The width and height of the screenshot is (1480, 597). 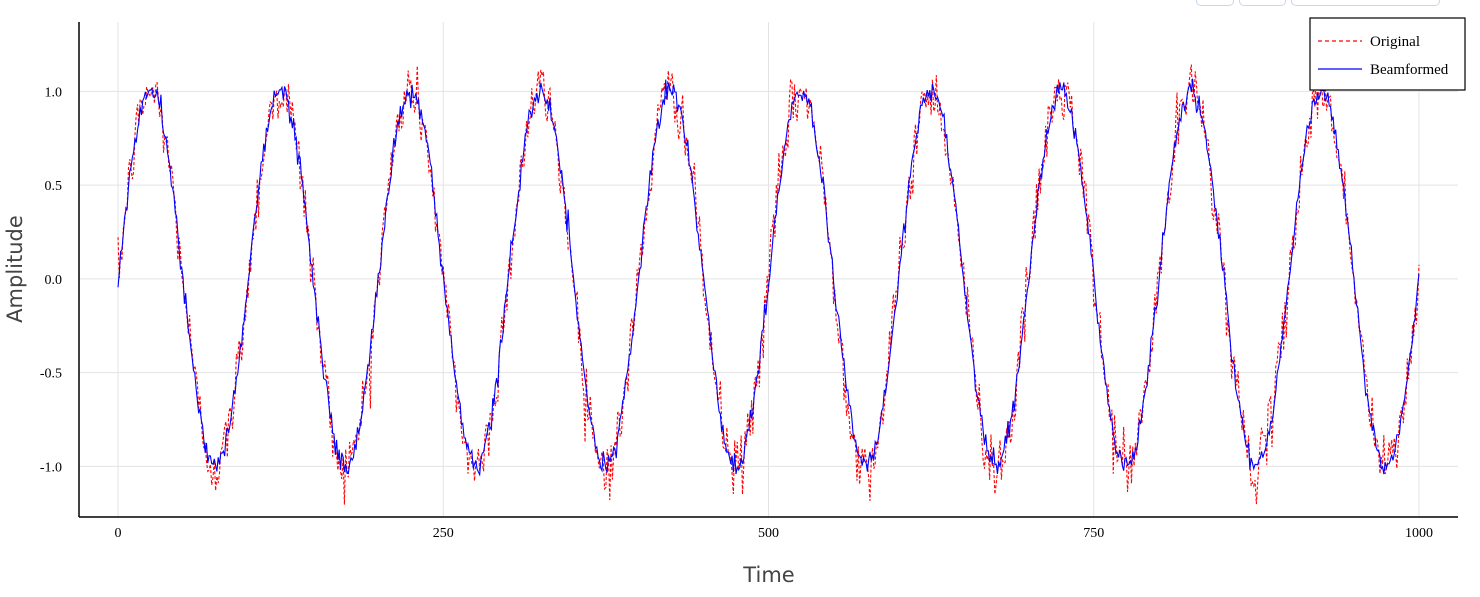 I want to click on x-tick-label: 500, so click(x=768, y=533).